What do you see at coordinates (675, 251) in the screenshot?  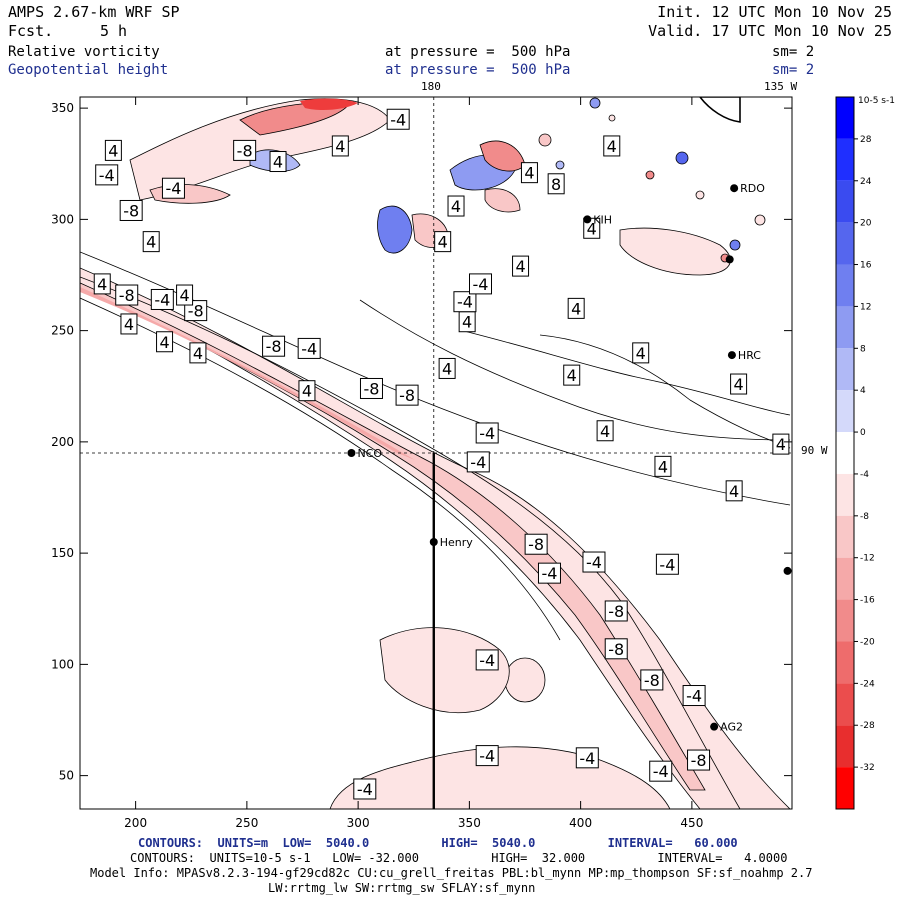 I see `vort-blob` at bounding box center [675, 251].